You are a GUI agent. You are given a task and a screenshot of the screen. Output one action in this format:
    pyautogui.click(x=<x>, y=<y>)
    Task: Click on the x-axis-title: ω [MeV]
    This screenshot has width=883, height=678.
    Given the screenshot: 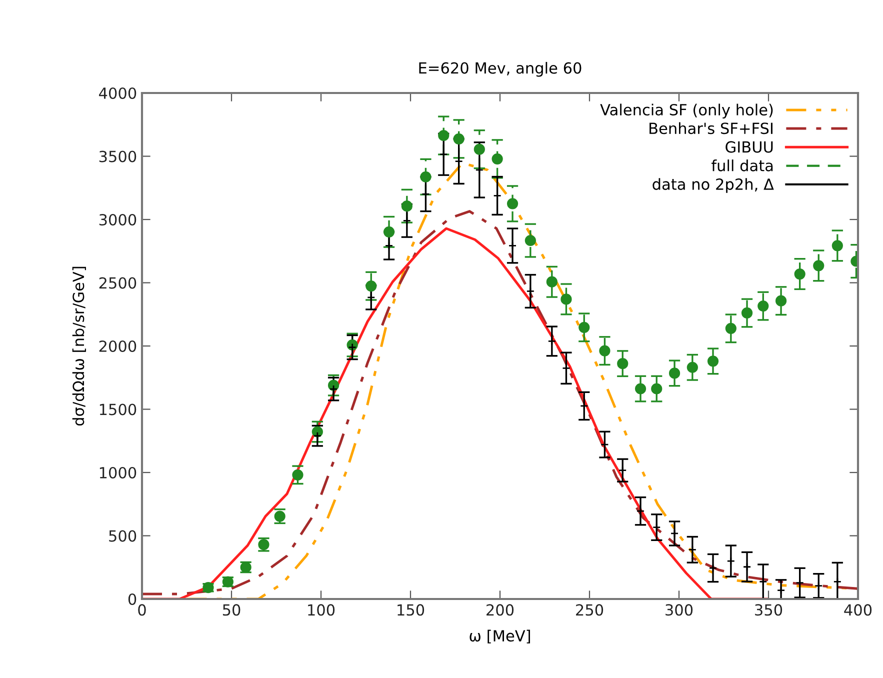 What is the action you would take?
    pyautogui.click(x=500, y=637)
    